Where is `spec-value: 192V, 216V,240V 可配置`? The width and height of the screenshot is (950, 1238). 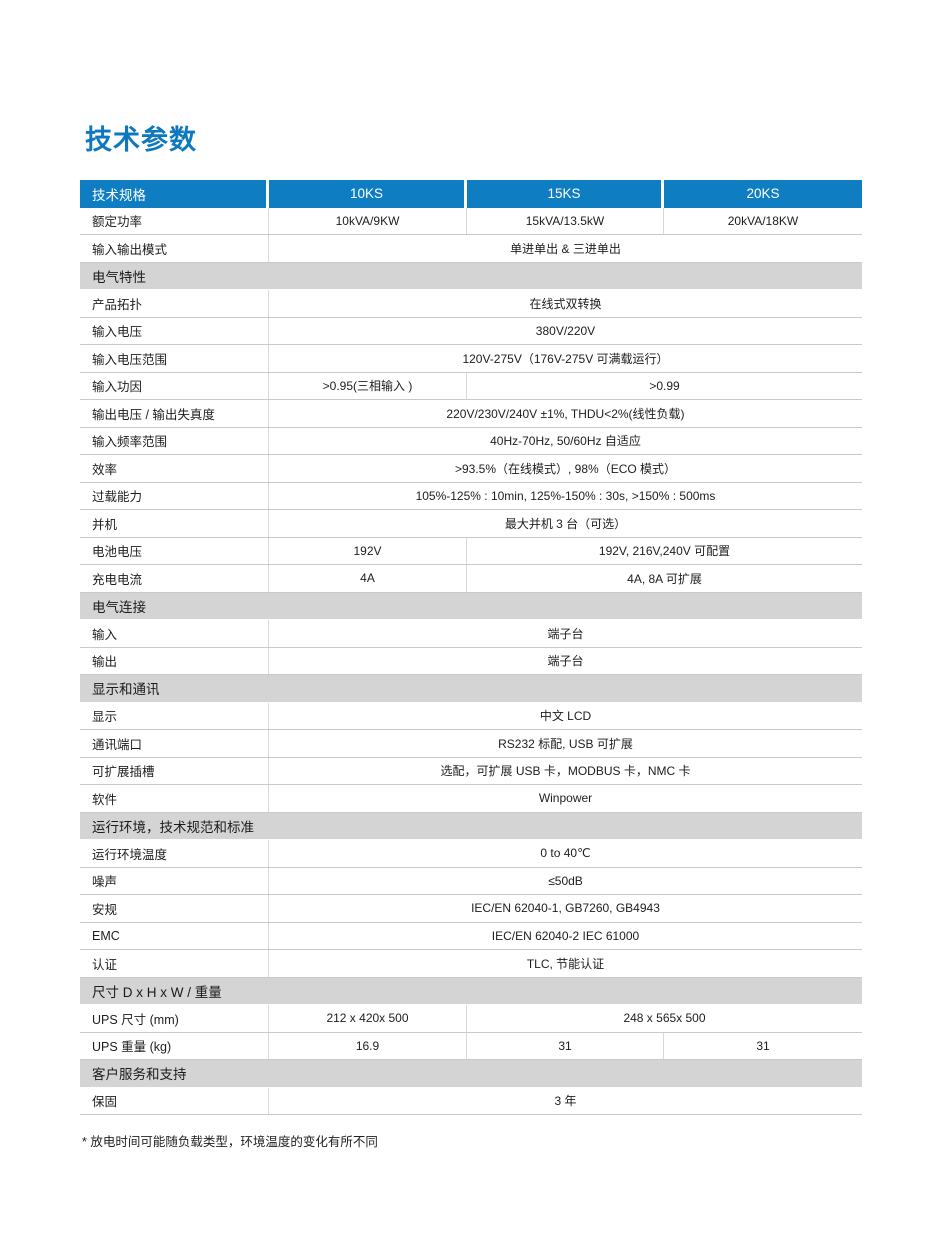
spec-value: 192V, 216V,240V 可配置 is located at coordinates (664, 550).